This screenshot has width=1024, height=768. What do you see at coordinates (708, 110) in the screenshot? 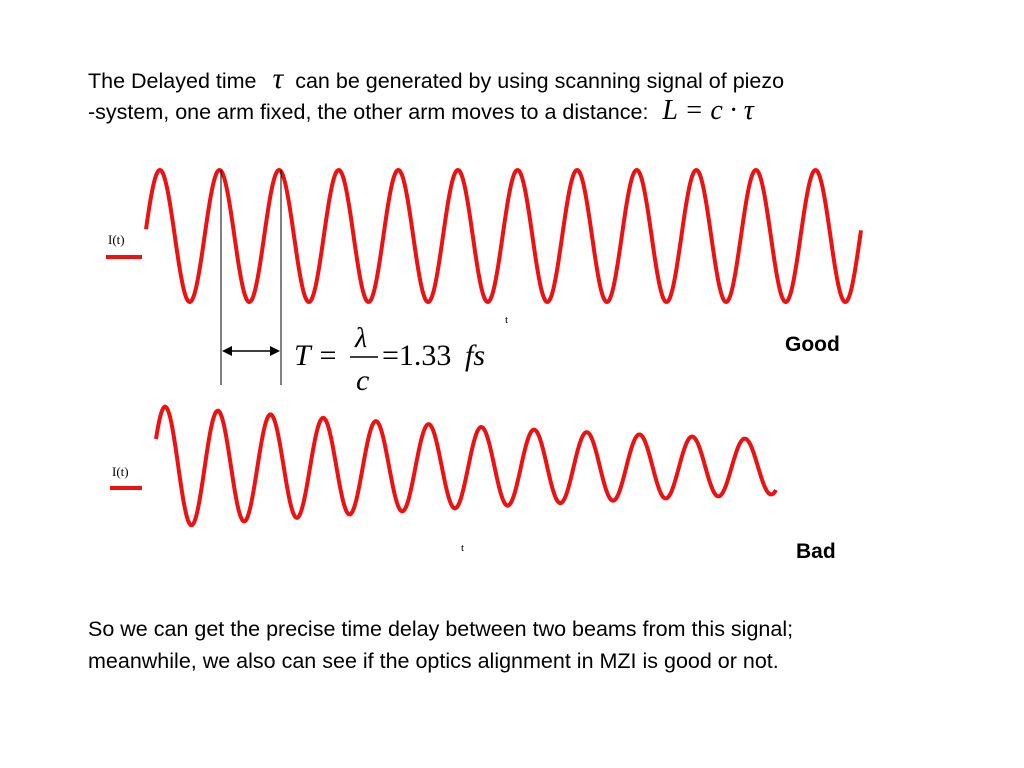
I see `distance-formula: L = c · τ` at bounding box center [708, 110].